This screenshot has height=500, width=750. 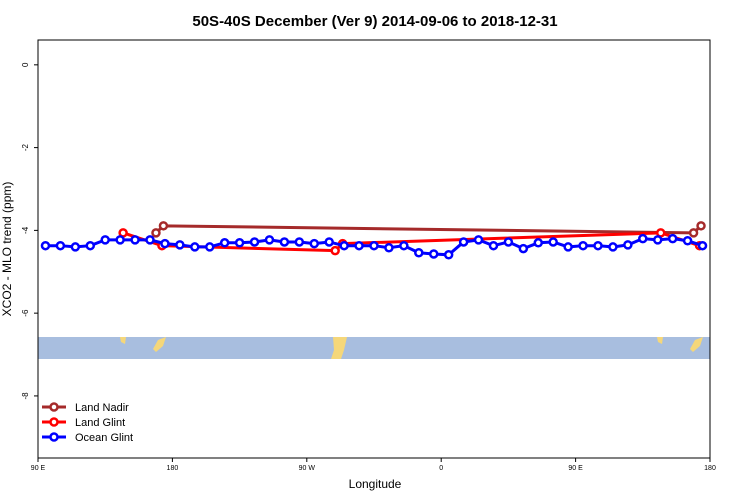 What do you see at coordinates (441, 468) in the screenshot?
I see `x-tick-label: 0` at bounding box center [441, 468].